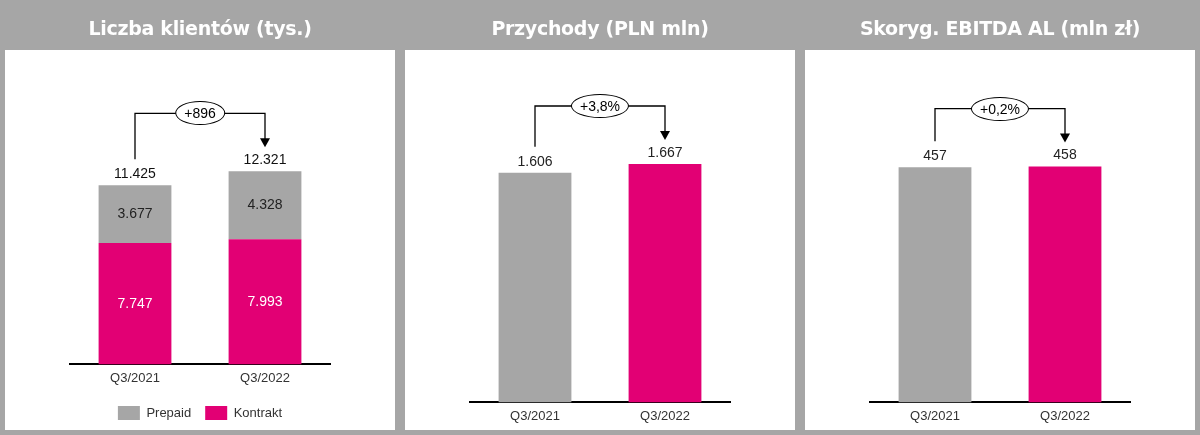 The height and width of the screenshot is (435, 1200). I want to click on data-label: 7.993, so click(265, 300).